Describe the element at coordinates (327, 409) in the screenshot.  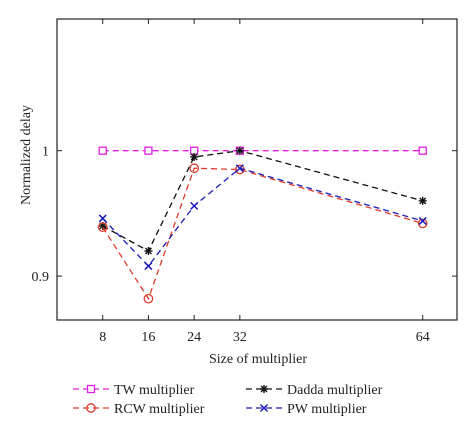
I see `legend-label: PW multiplier` at that location.